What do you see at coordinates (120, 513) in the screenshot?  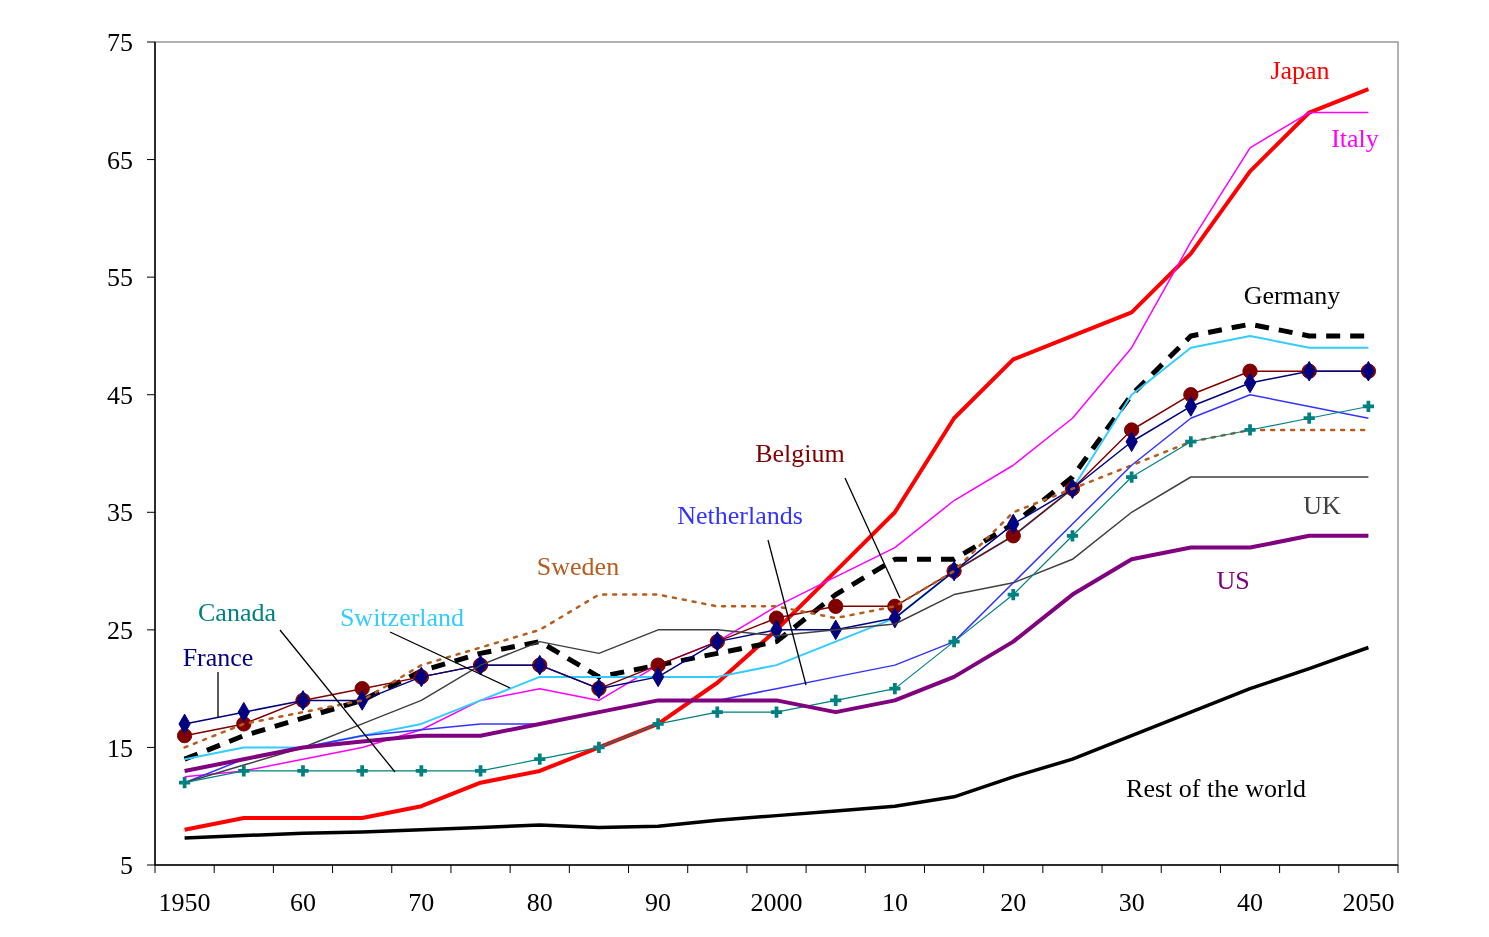 I see `y-tick-label: 35` at bounding box center [120, 513].